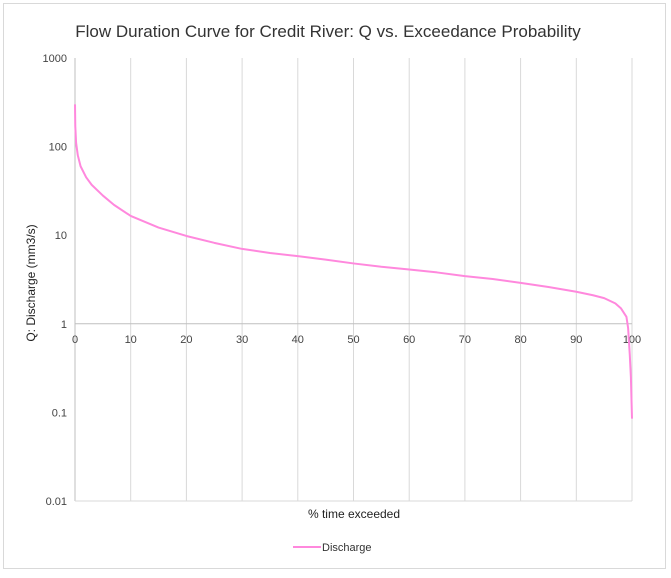  Describe the element at coordinates (520, 340) in the screenshot. I see `x-tick-label: 80` at that location.